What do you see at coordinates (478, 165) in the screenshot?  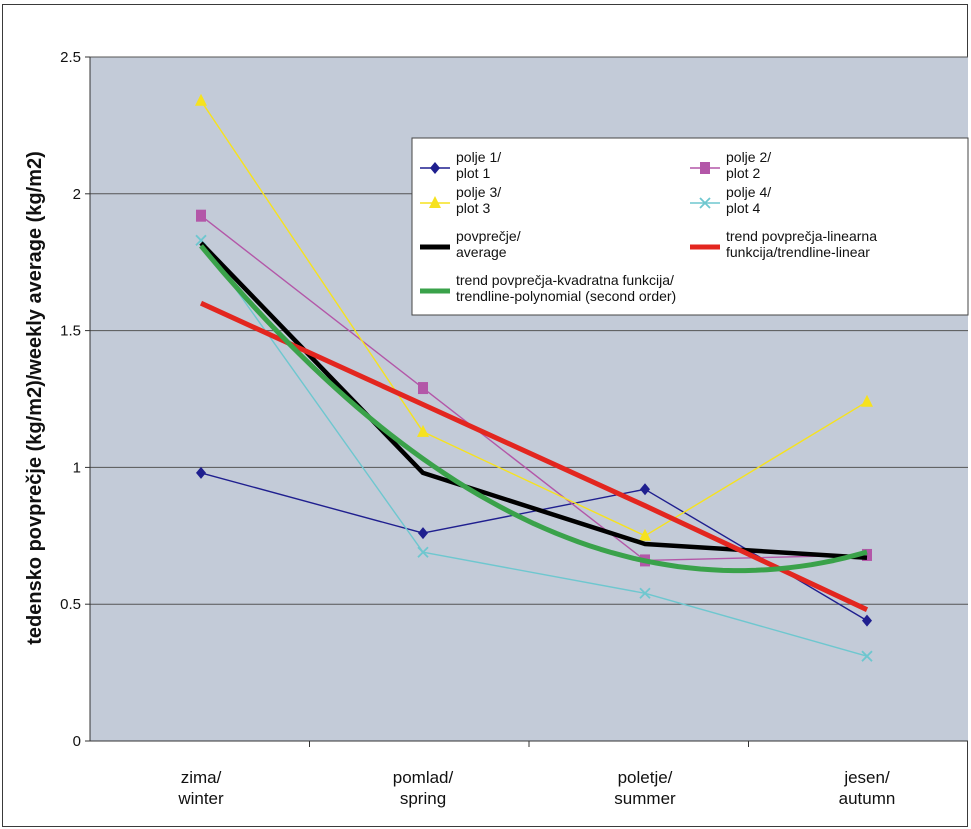 I see `legend-label: polje 1/plot 1` at bounding box center [478, 165].